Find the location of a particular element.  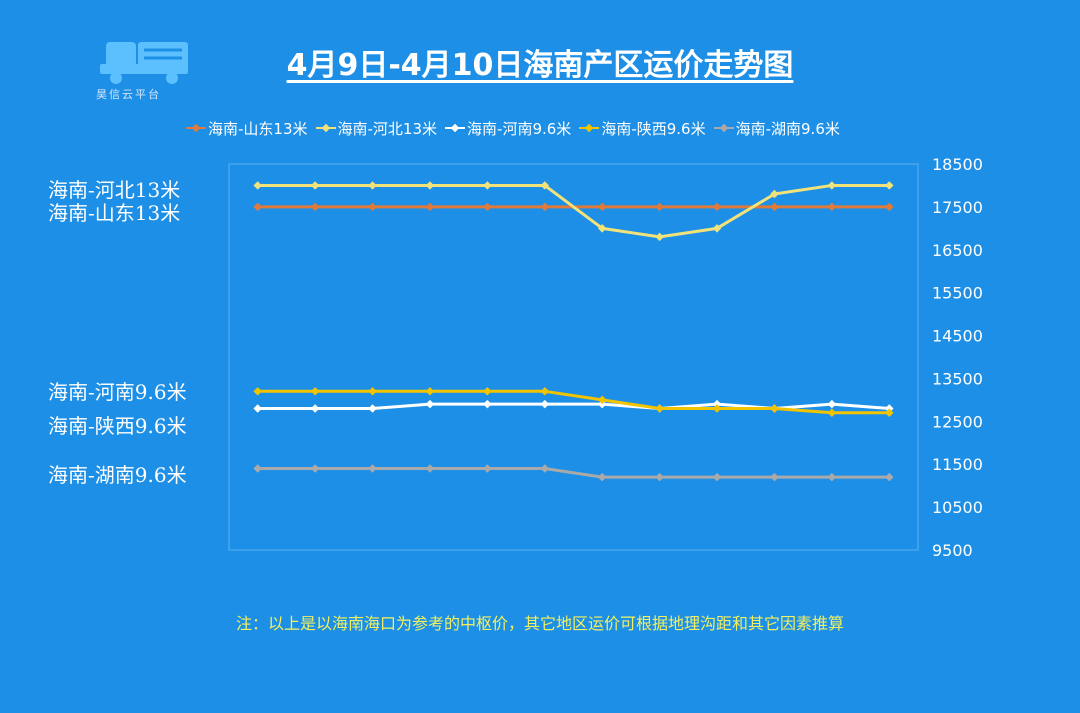

legend-item-4: 海南-陕西9.6米 is located at coordinates (642, 128).